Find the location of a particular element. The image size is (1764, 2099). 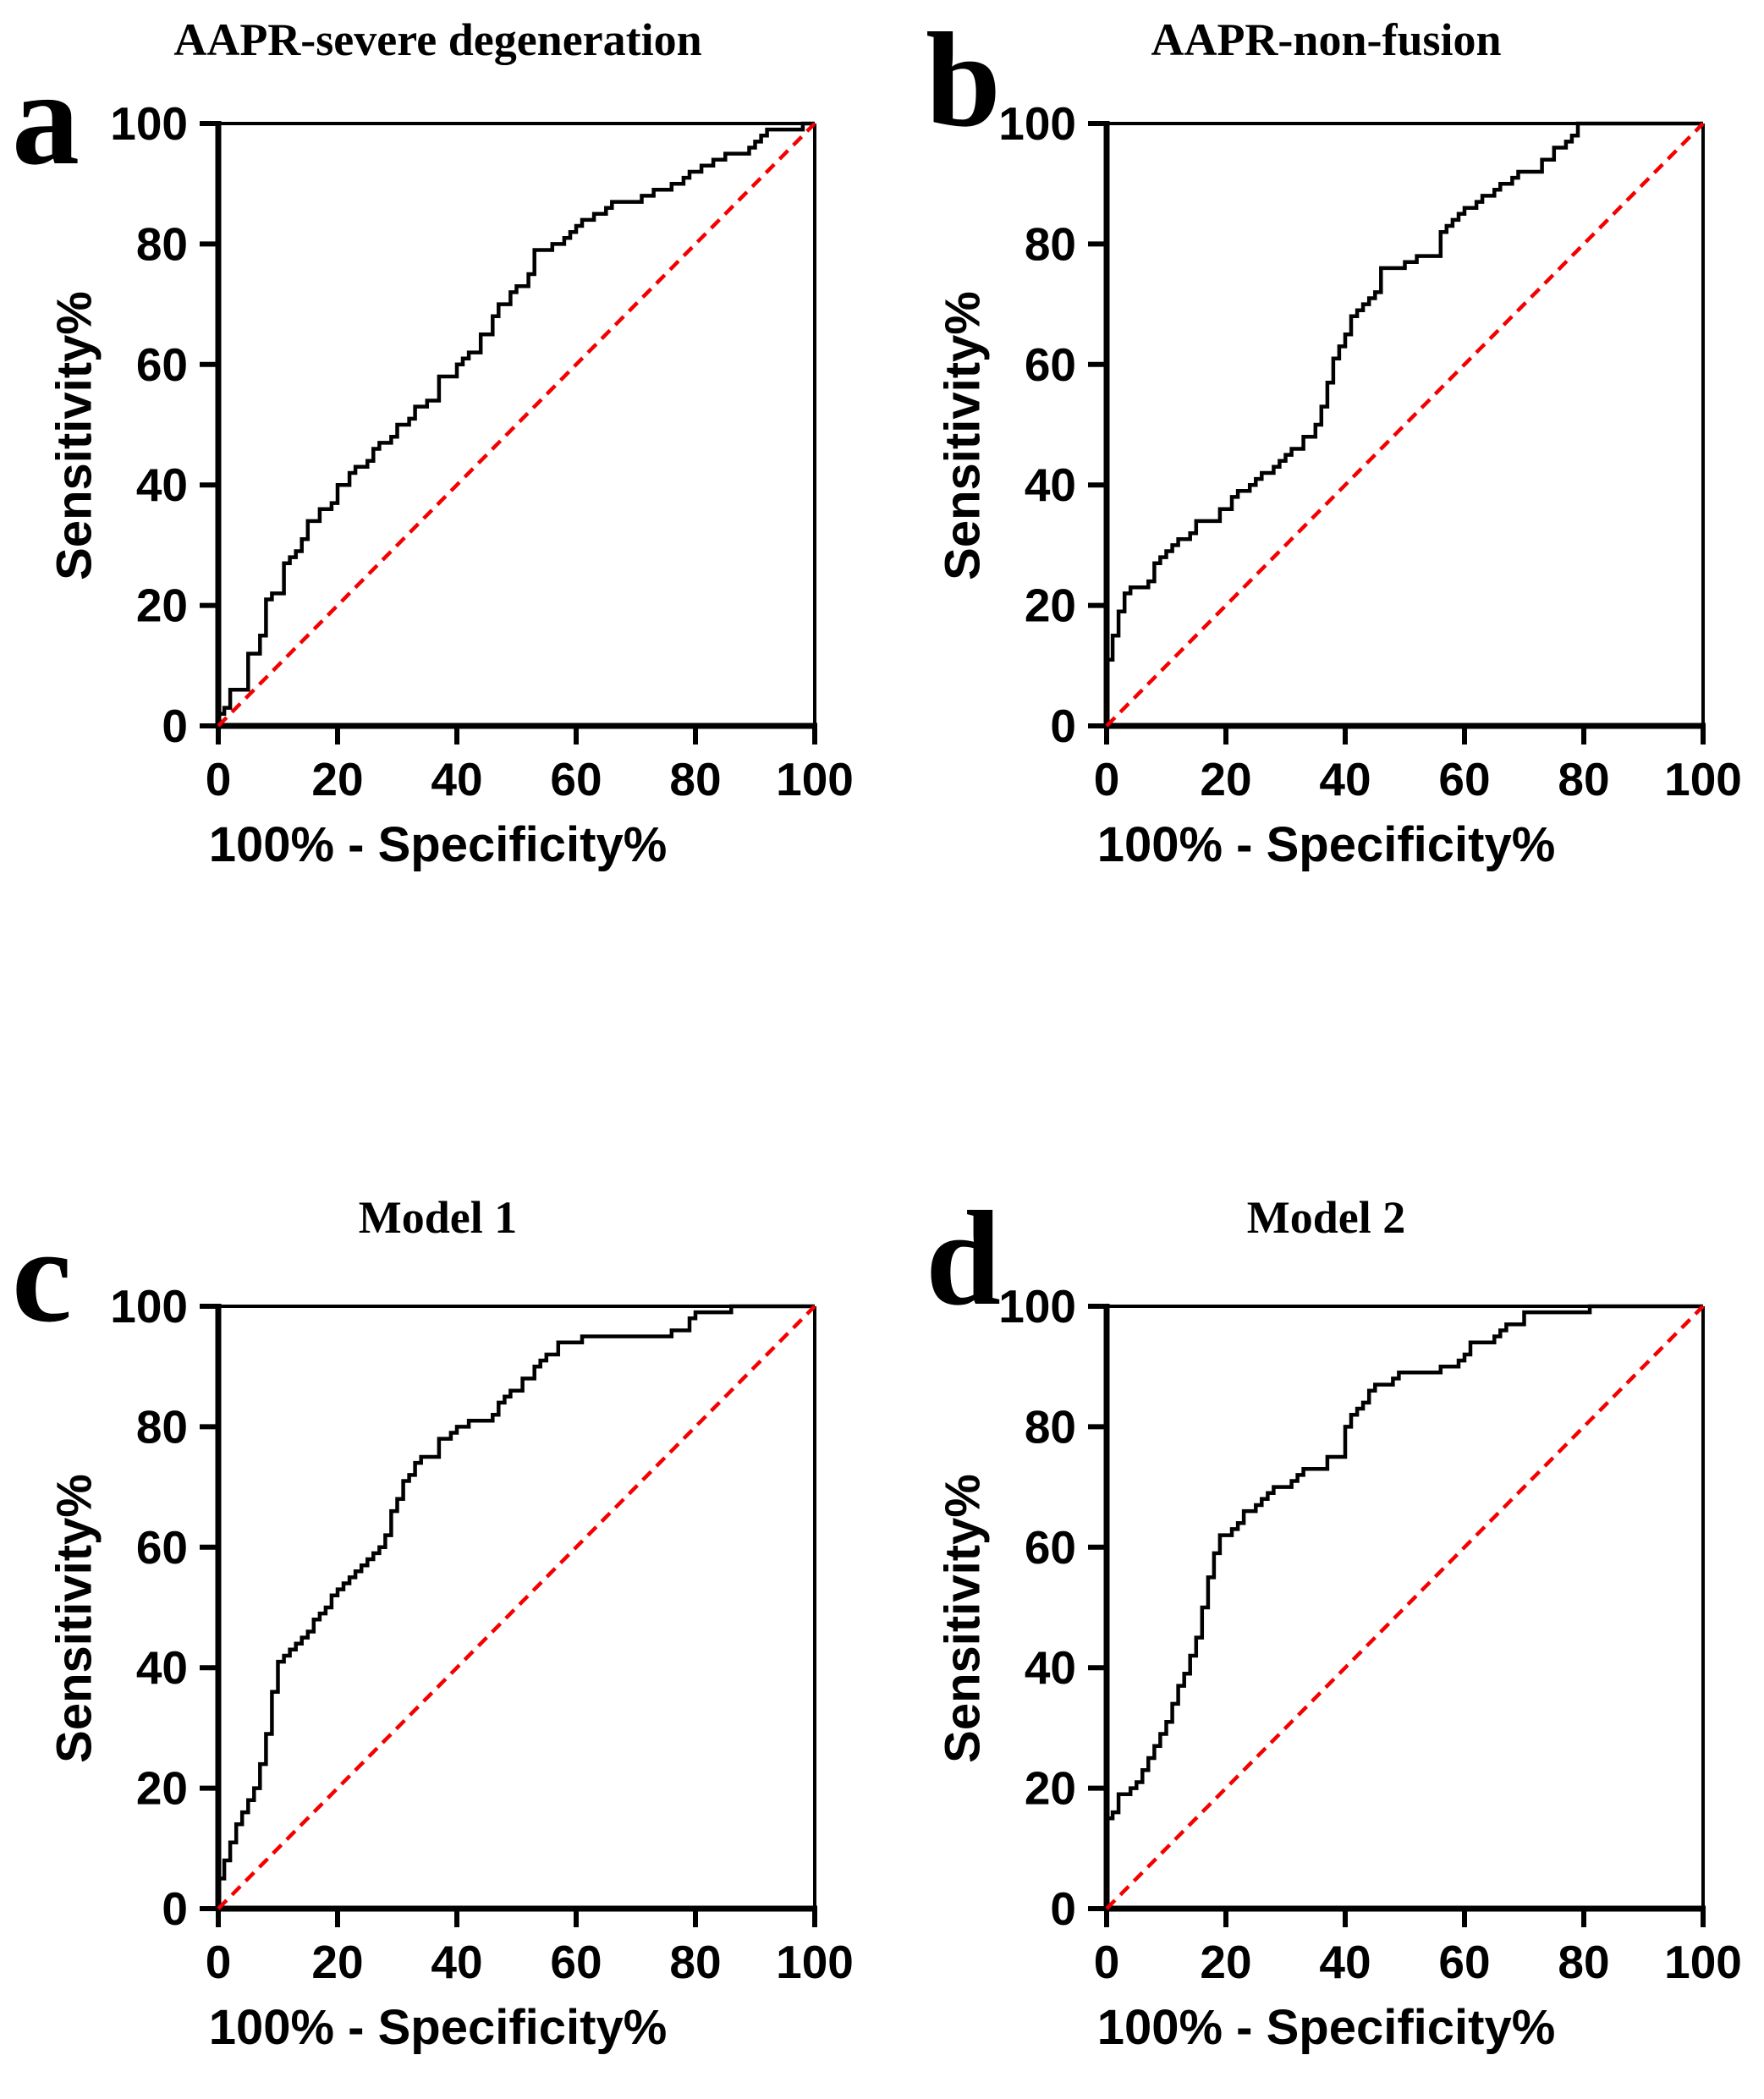

panel-letter: c is located at coordinates (42, 1275).